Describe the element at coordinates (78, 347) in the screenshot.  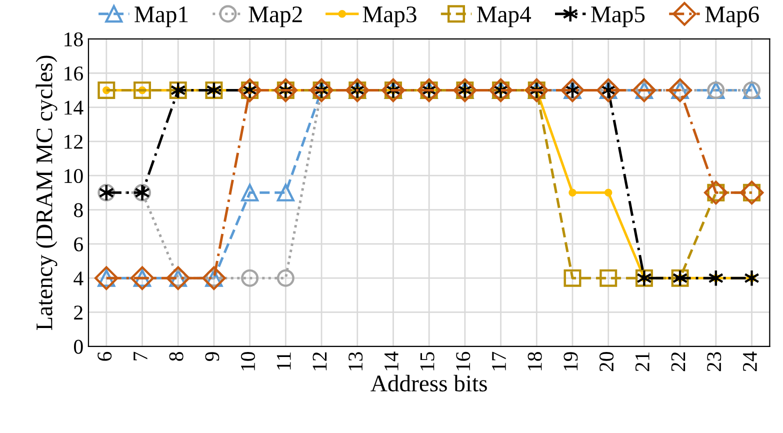
I see `y-tick-label: 0` at that location.